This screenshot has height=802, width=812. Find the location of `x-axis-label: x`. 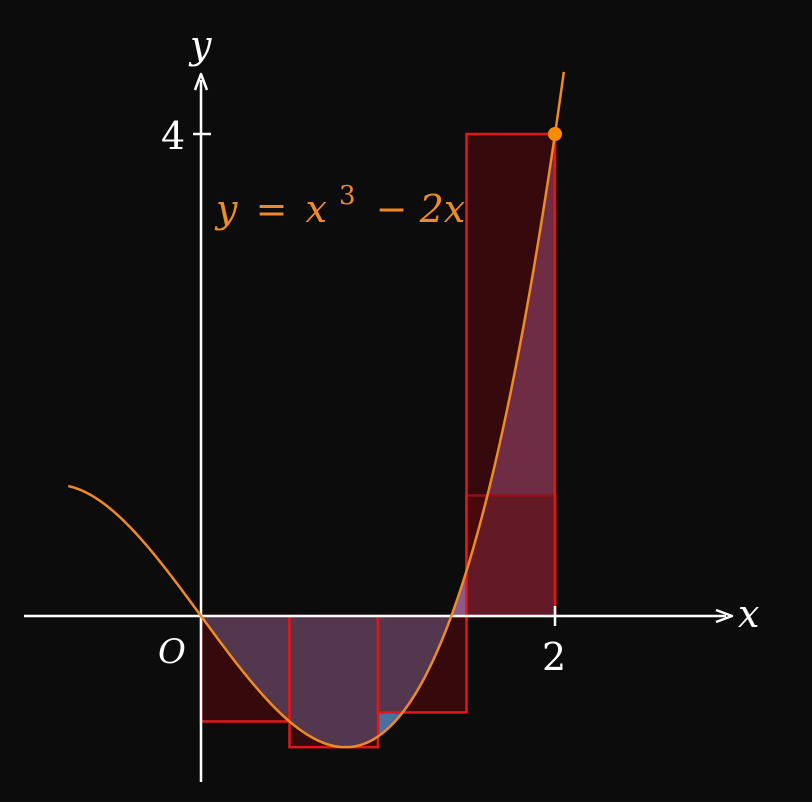

x-axis-label: x is located at coordinates (748, 614).